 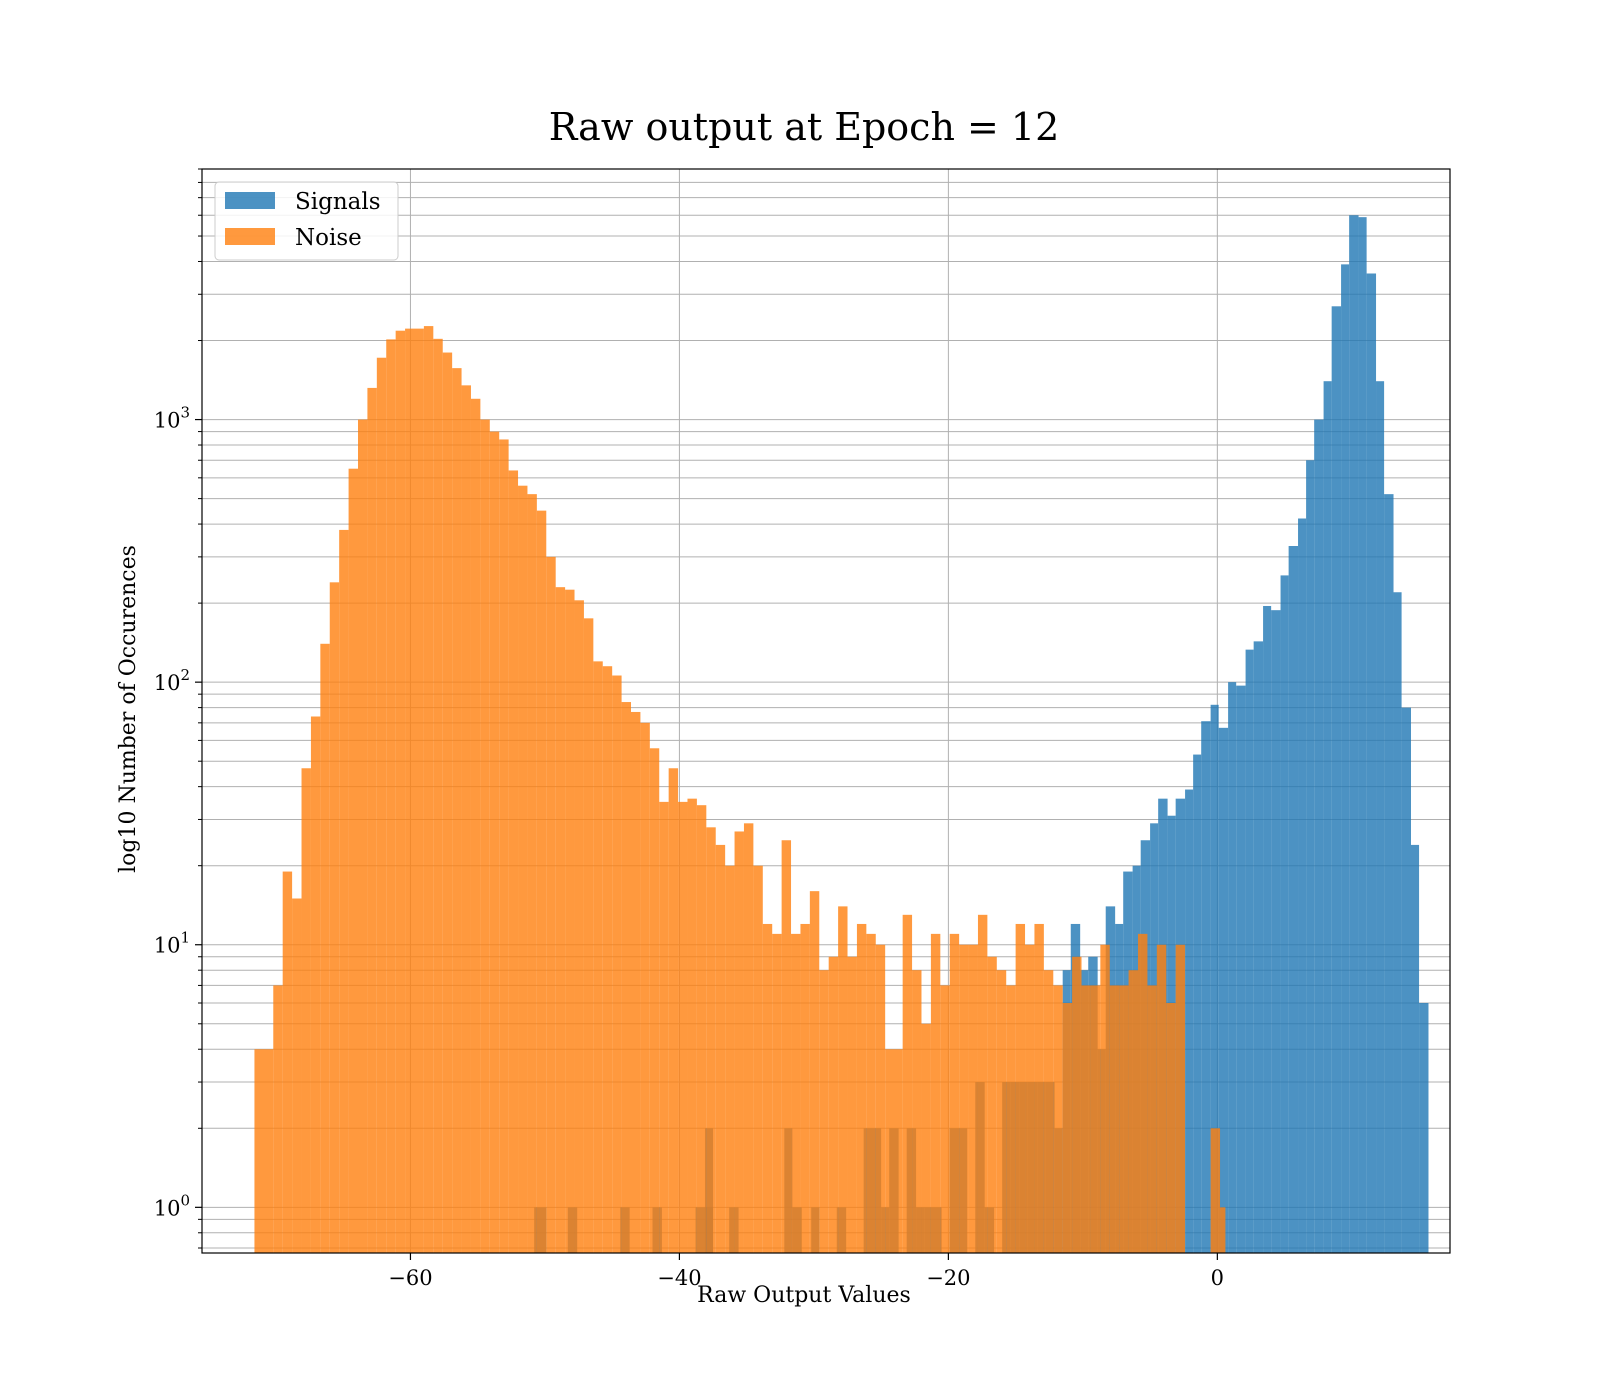 What do you see at coordinates (172, 418) in the screenshot?
I see `y-tick-label: 10³` at bounding box center [172, 418].